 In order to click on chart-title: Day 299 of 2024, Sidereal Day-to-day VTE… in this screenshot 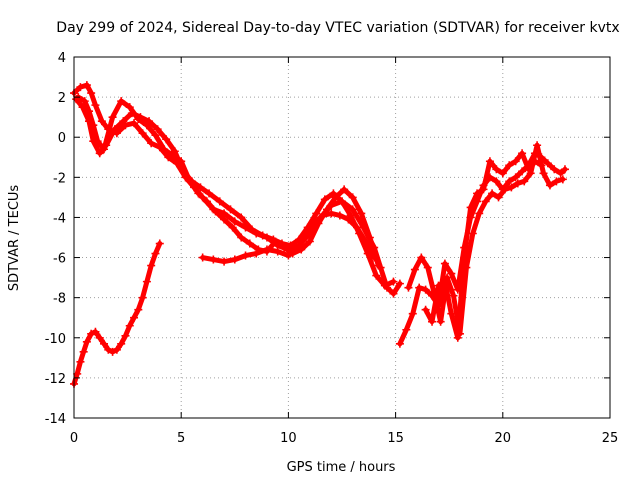, I will do `click(337, 28)`.